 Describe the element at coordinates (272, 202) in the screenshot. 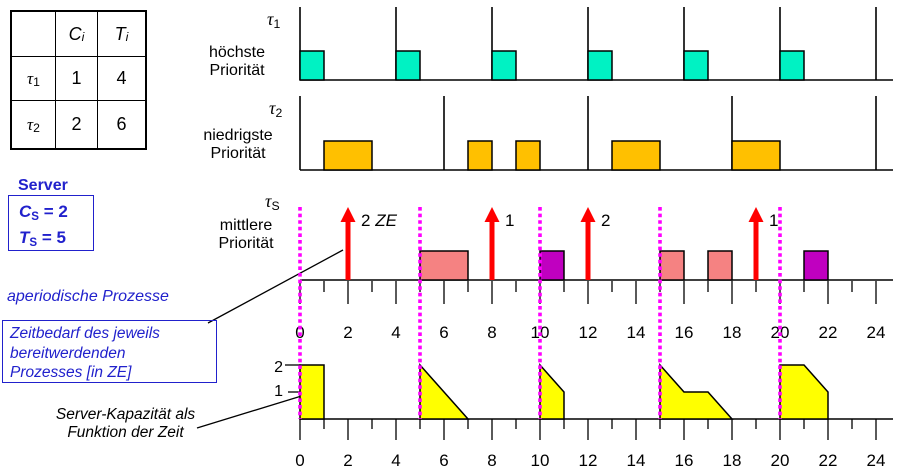

I see `server-track-label: τS` at that location.